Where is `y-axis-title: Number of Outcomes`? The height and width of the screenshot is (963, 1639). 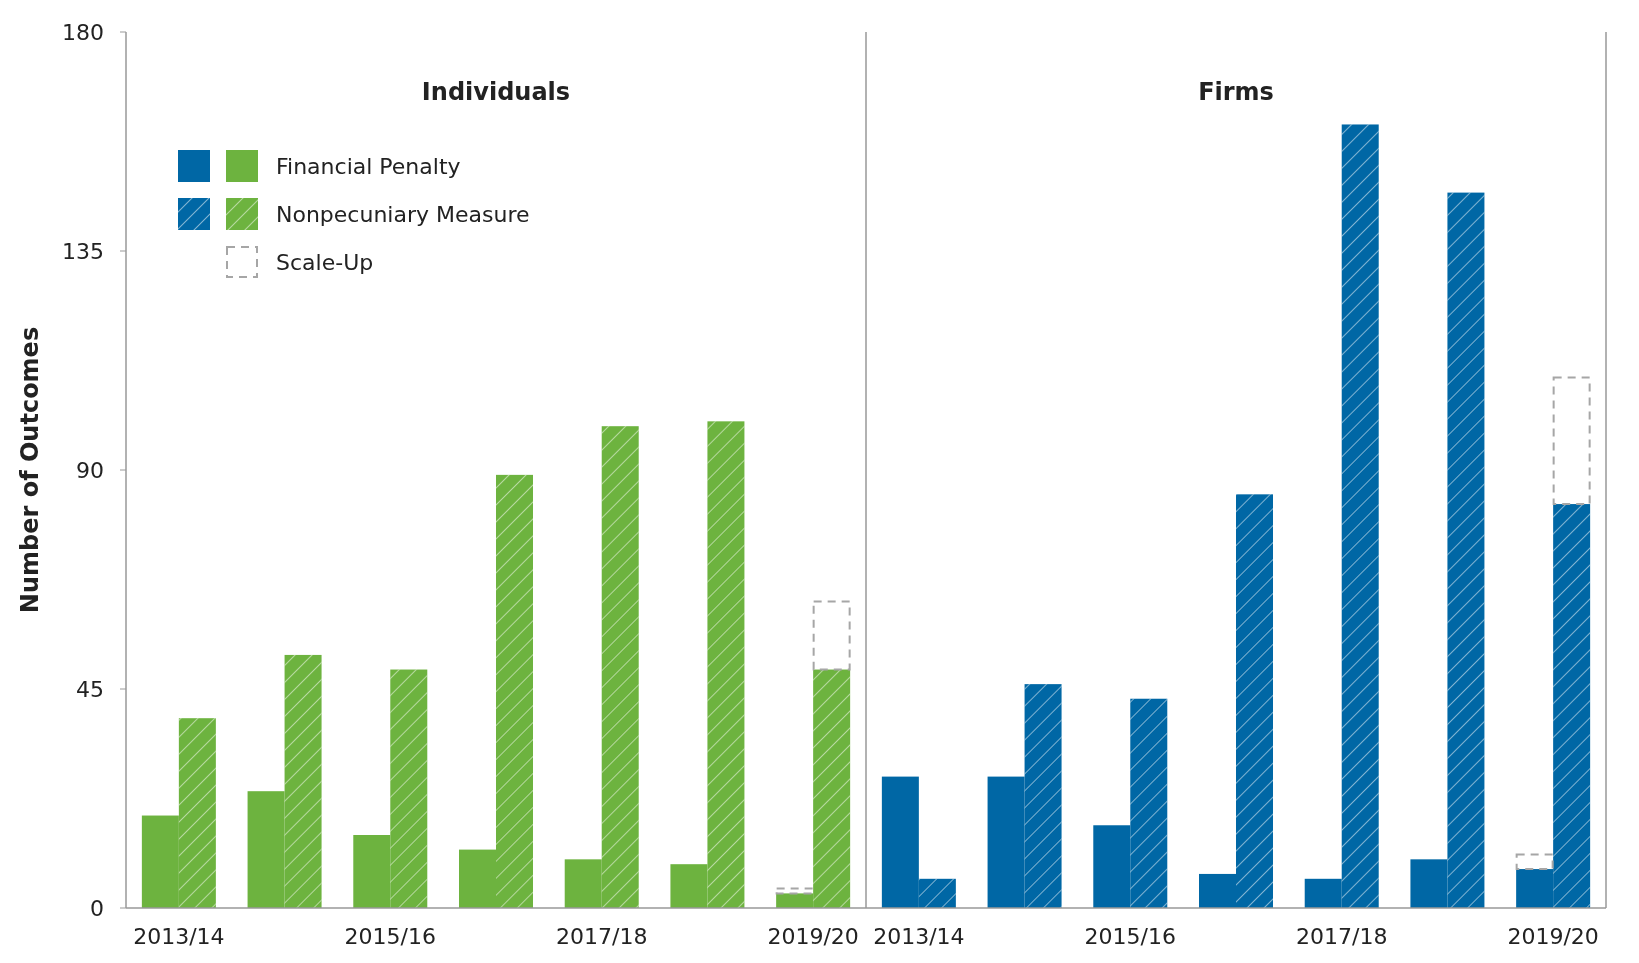 y-axis-title: Number of Outcomes is located at coordinates (30, 470).